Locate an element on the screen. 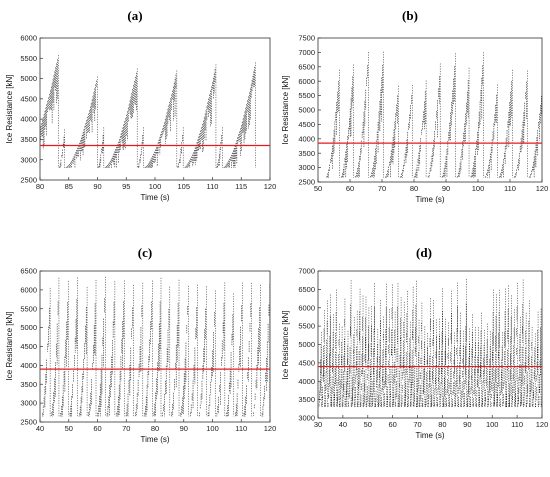 This screenshot has height=477, width=550. y-ticks-a: 2500 3000 3500 4000 4500 5000 5500 6000 is located at coordinates (31, 109).